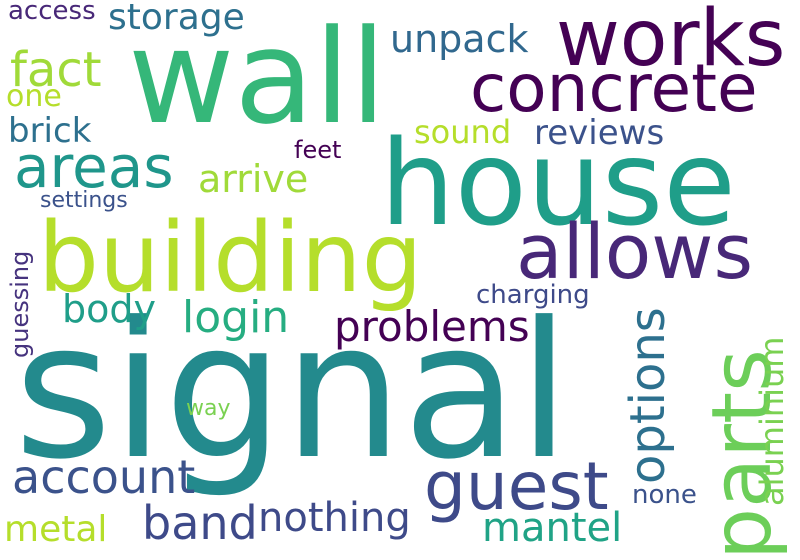 The image size is (800, 560). What do you see at coordinates (34, 96) in the screenshot?
I see `word-one: one` at bounding box center [34, 96].